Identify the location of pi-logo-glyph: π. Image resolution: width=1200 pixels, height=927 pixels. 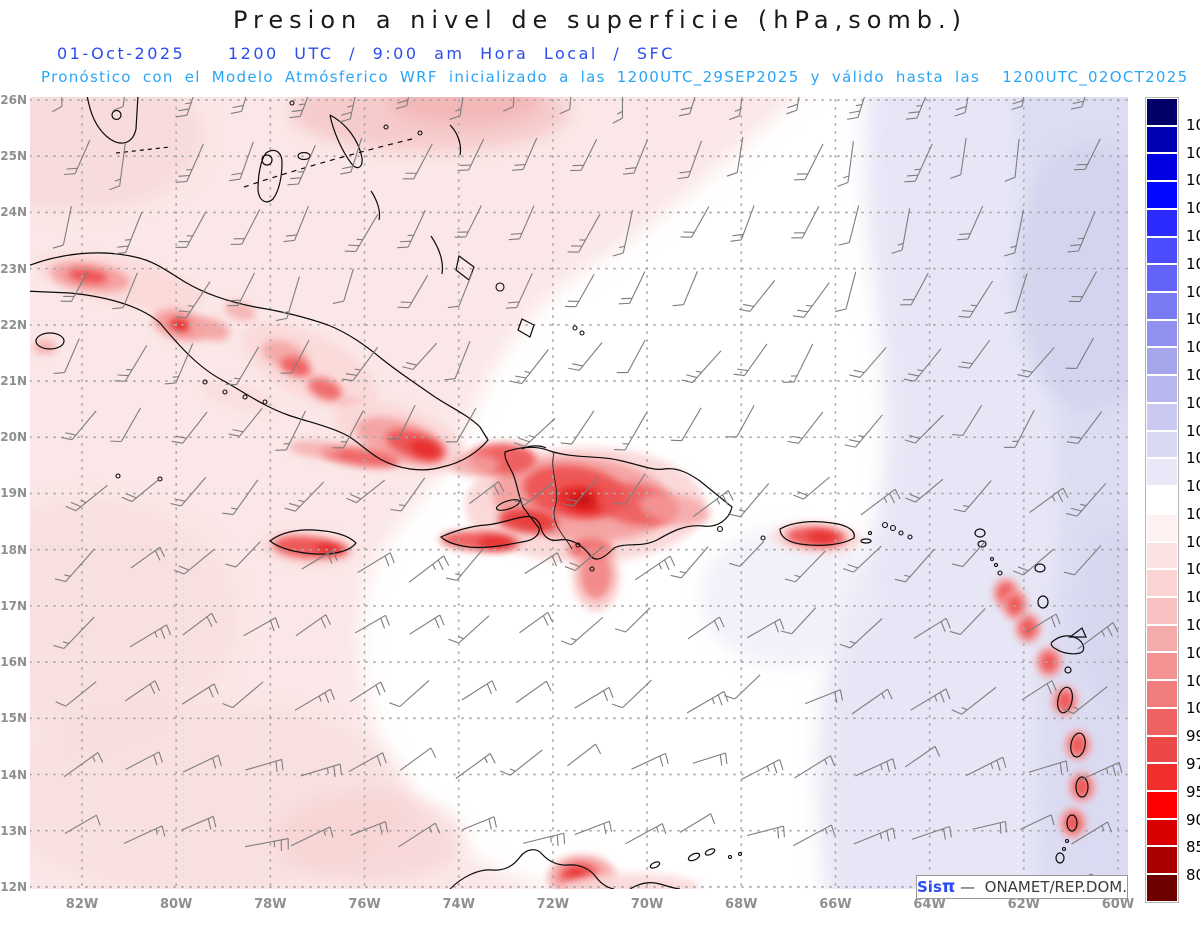
(948, 886).